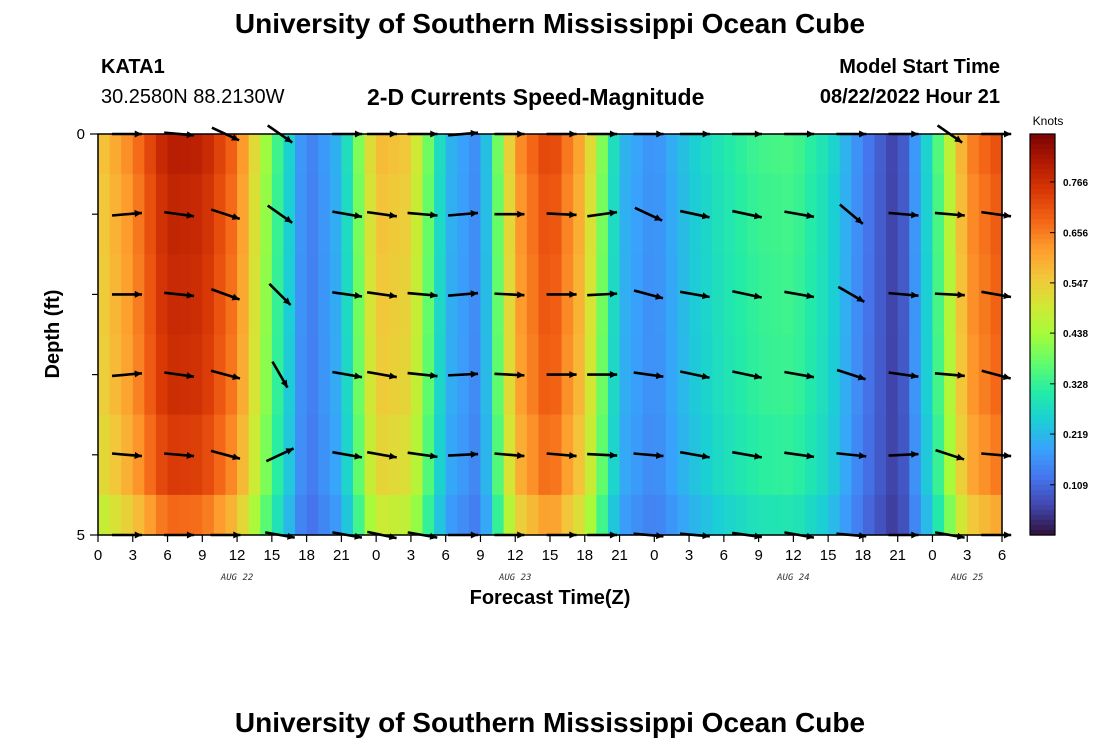 The width and height of the screenshot is (1100, 750). What do you see at coordinates (1075, 234) in the screenshot?
I see `colorbar-tick-label: 0.656` at bounding box center [1075, 234].